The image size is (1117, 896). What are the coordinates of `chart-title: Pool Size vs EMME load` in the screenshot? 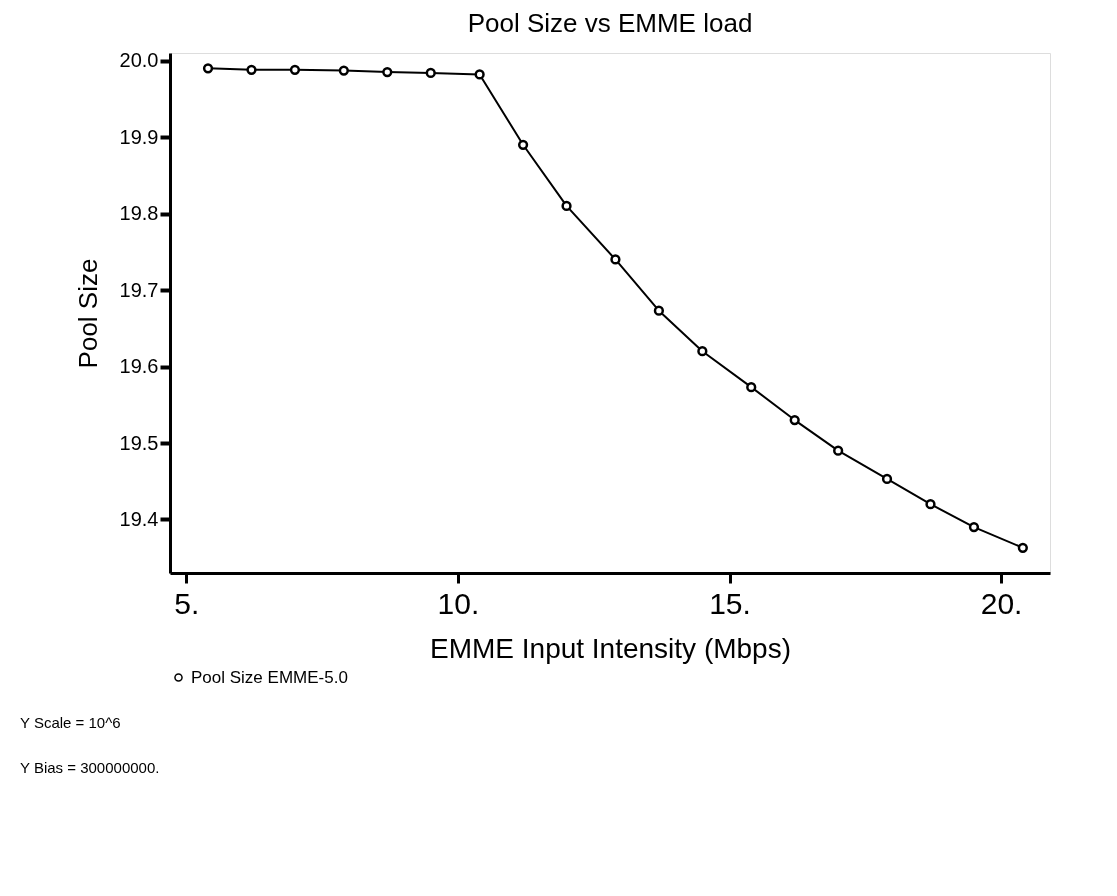 It's located at (610, 22).